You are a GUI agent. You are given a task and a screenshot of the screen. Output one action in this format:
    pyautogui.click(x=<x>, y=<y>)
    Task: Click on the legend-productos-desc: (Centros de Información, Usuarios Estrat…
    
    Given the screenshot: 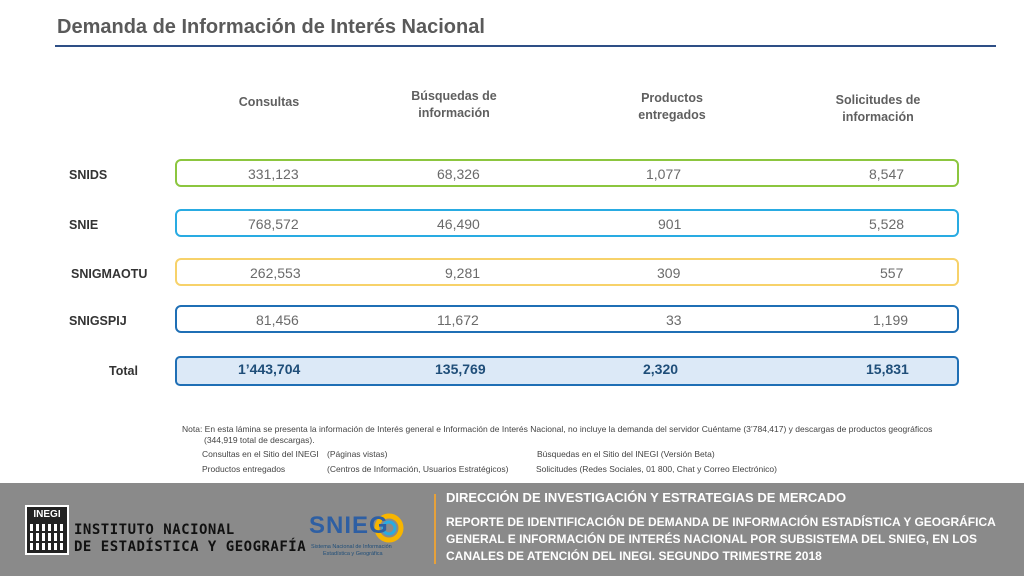 What is the action you would take?
    pyautogui.click(x=418, y=469)
    